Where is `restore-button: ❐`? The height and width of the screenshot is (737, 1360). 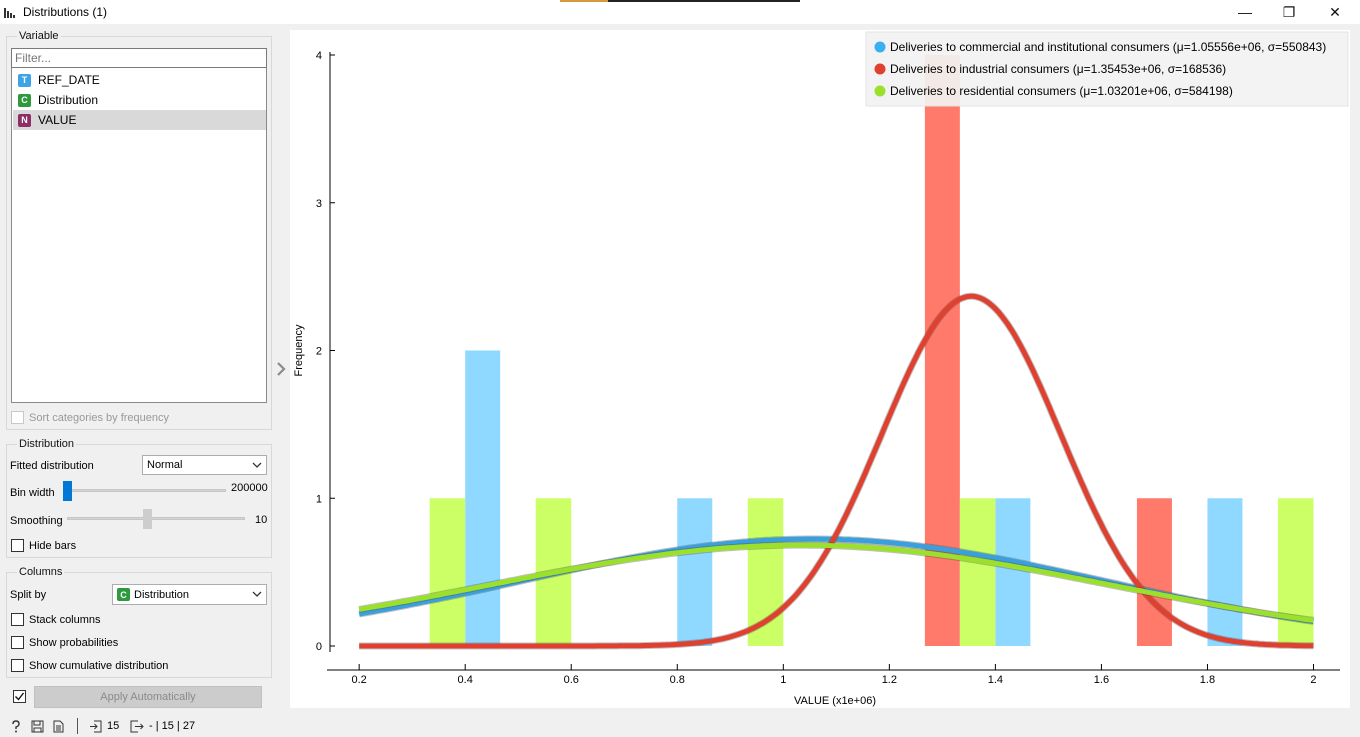
restore-button: ❐ is located at coordinates (1289, 11).